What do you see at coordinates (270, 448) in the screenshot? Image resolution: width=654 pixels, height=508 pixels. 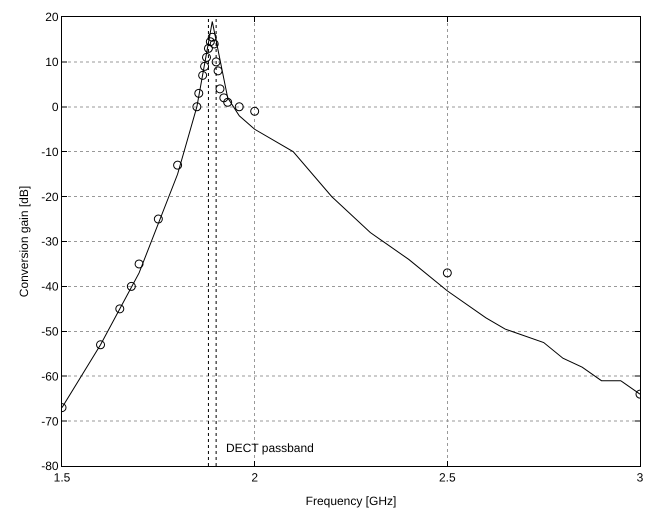 I see `ref-line-label: DECT passband` at bounding box center [270, 448].